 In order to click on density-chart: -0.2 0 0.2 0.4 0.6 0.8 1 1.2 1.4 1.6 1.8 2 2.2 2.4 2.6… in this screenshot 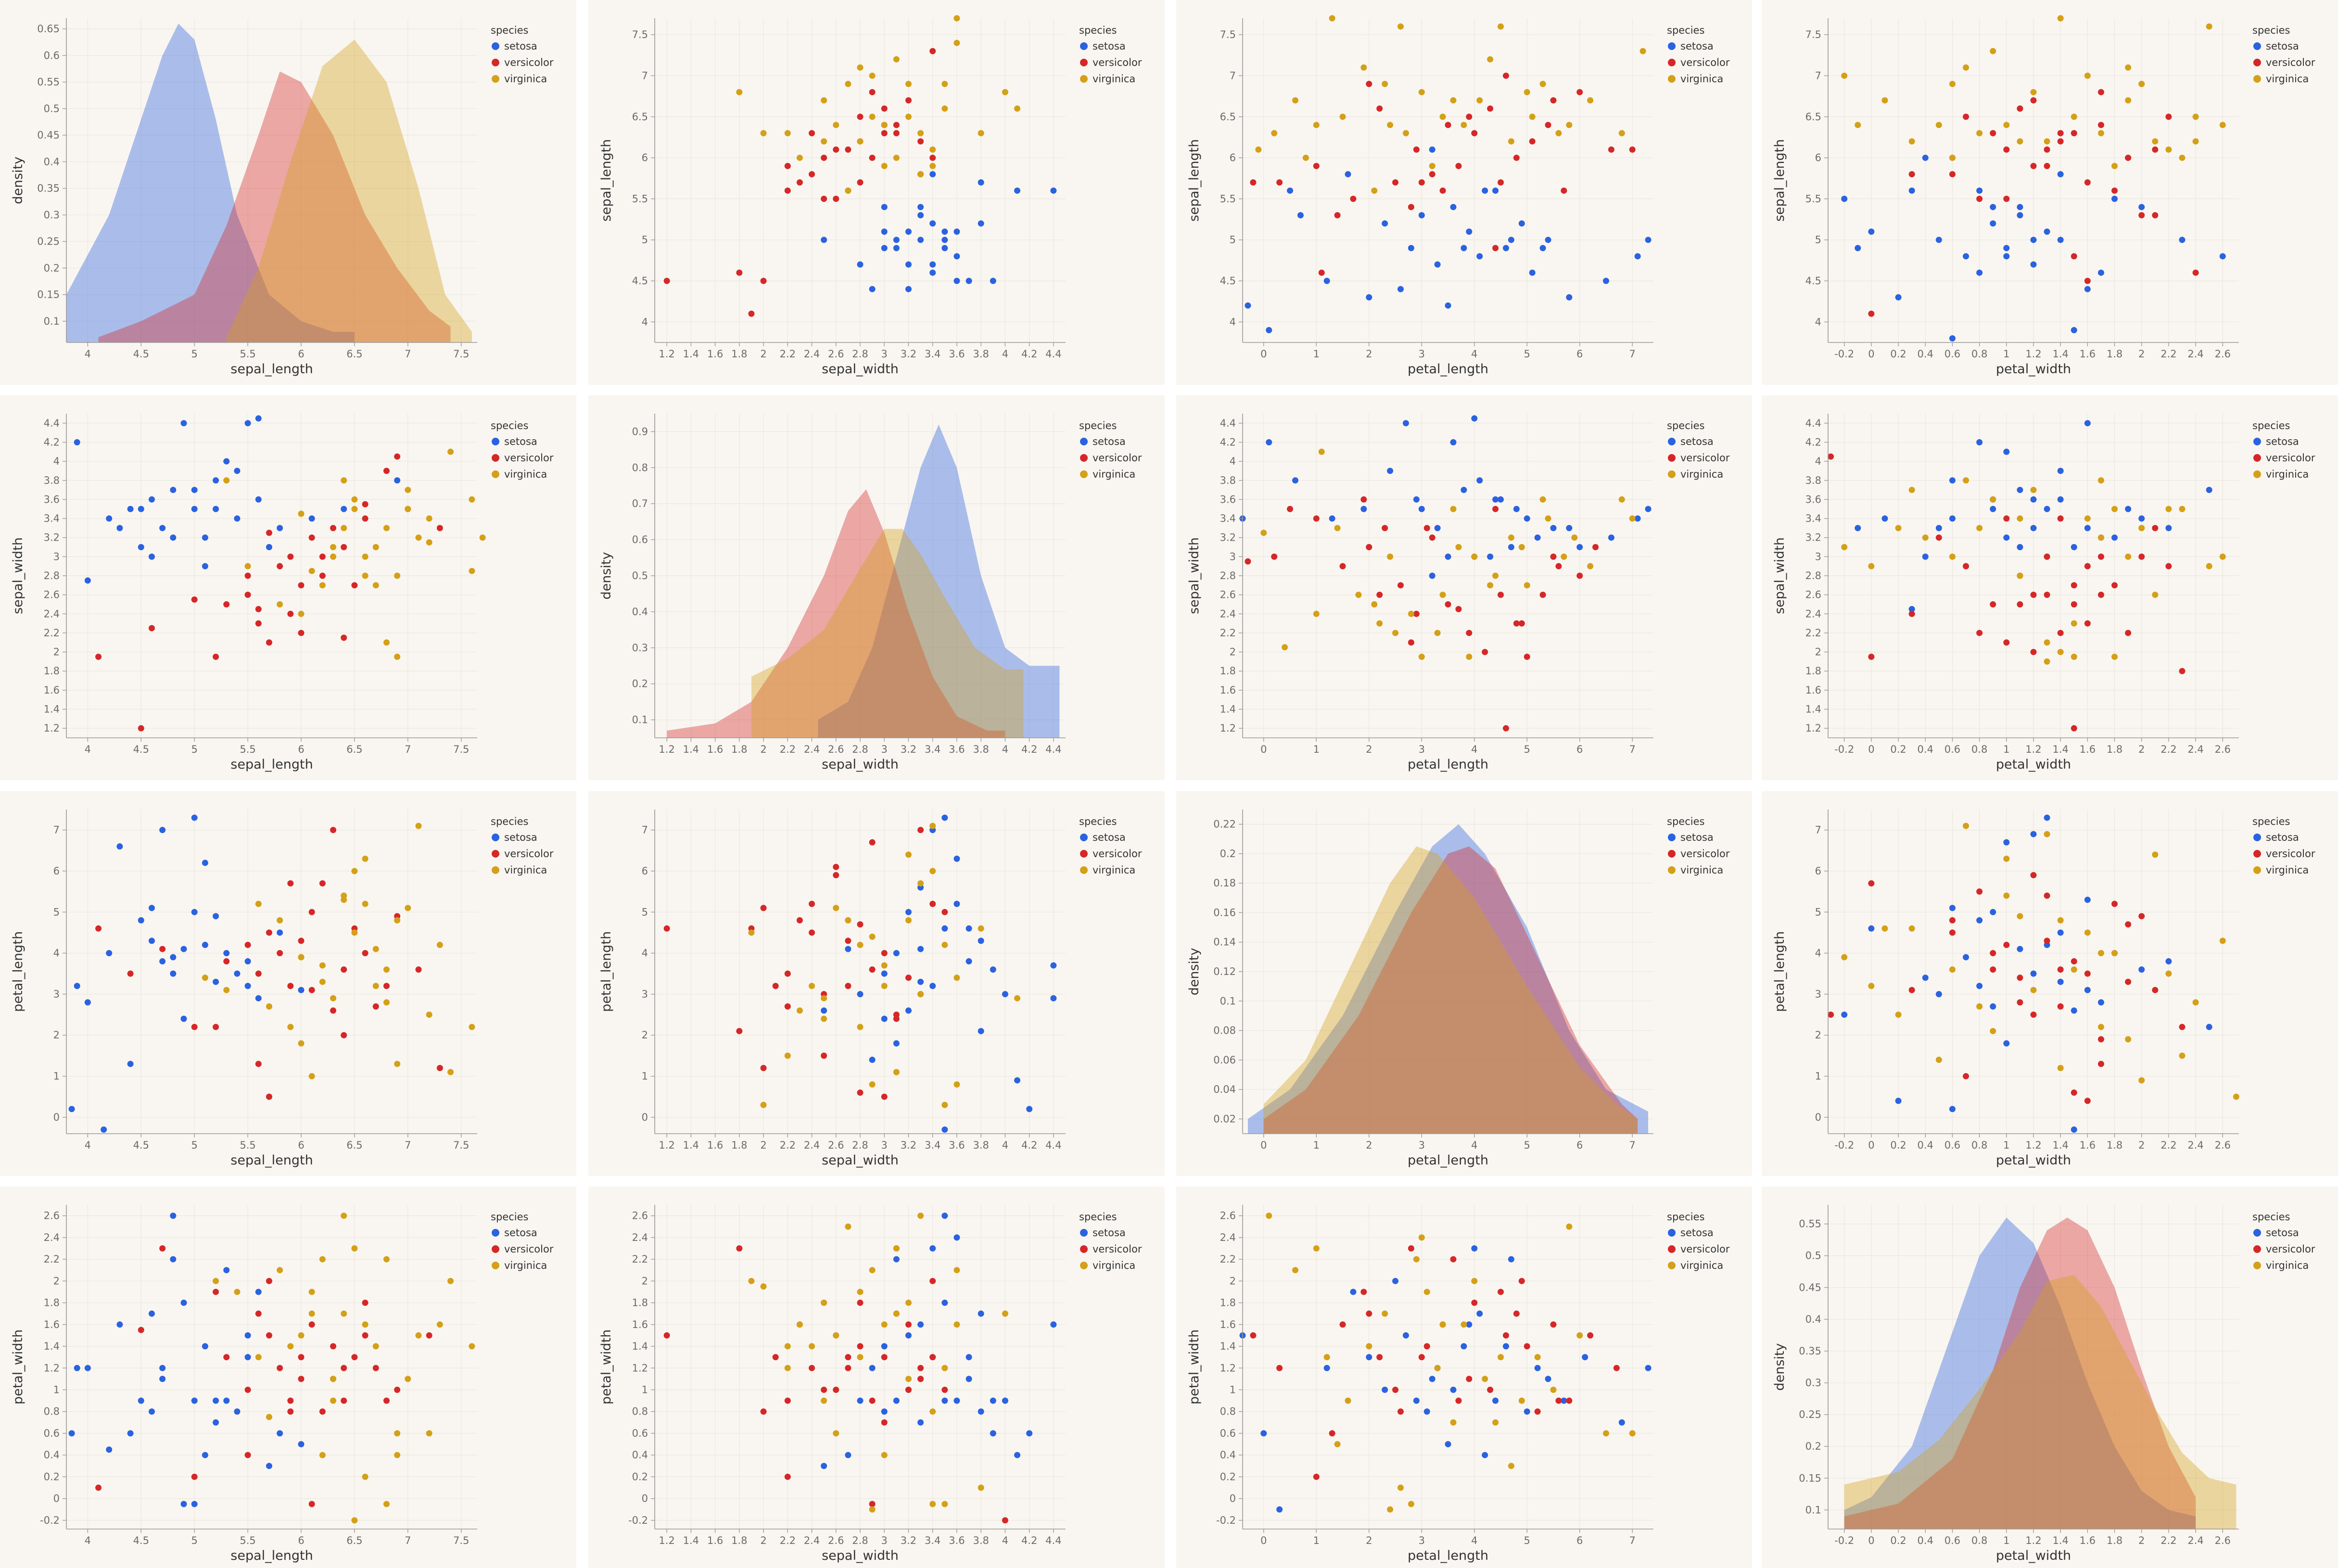, I will do `click(2043, 1384)`.